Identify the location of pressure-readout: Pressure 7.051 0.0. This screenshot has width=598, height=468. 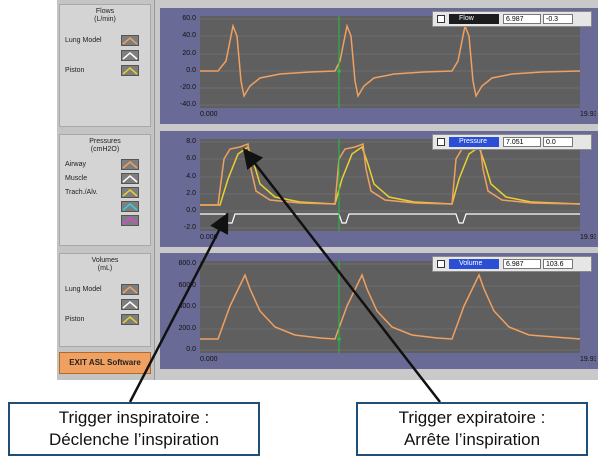
(512, 142).